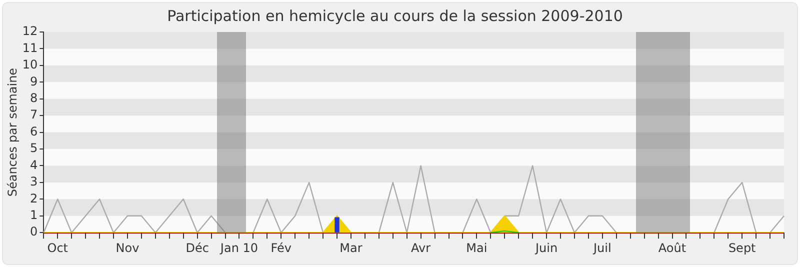 The width and height of the screenshot is (800, 267). Describe the element at coordinates (34, 148) in the screenshot. I see `y-tick-label: 5` at that location.